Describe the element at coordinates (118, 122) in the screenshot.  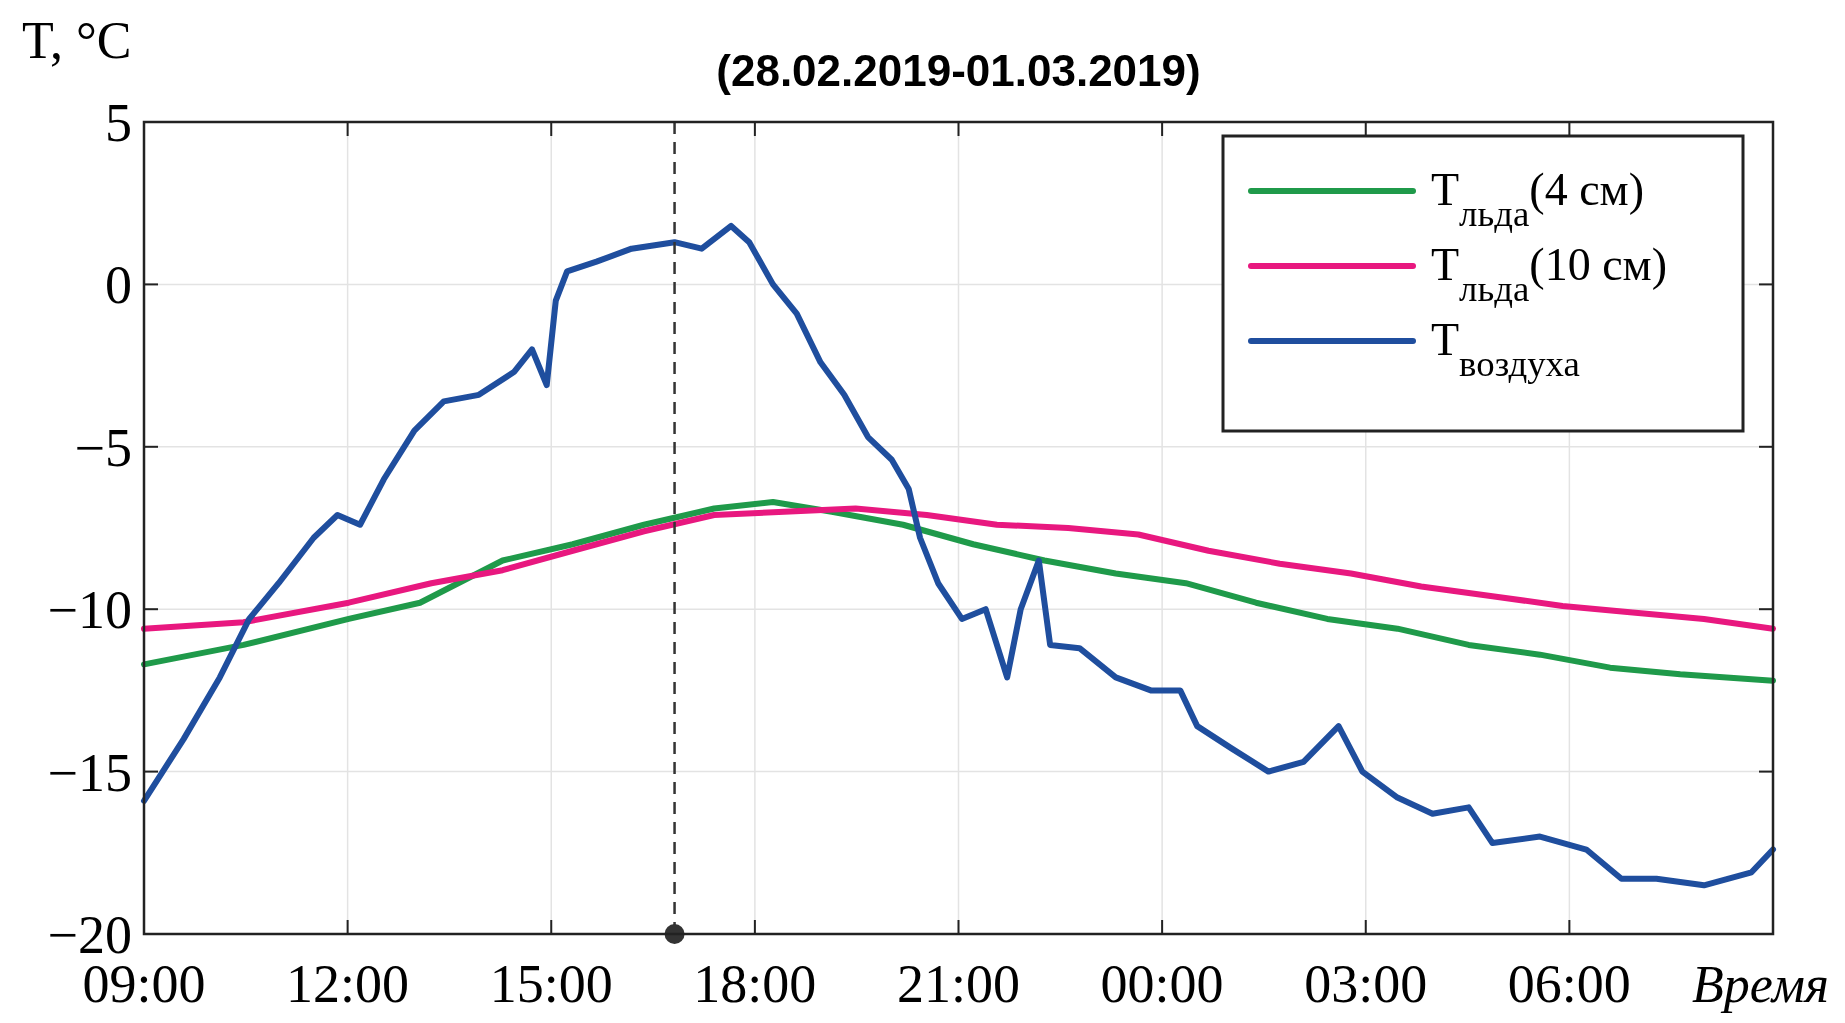
I see `y-tick-label: 5` at that location.